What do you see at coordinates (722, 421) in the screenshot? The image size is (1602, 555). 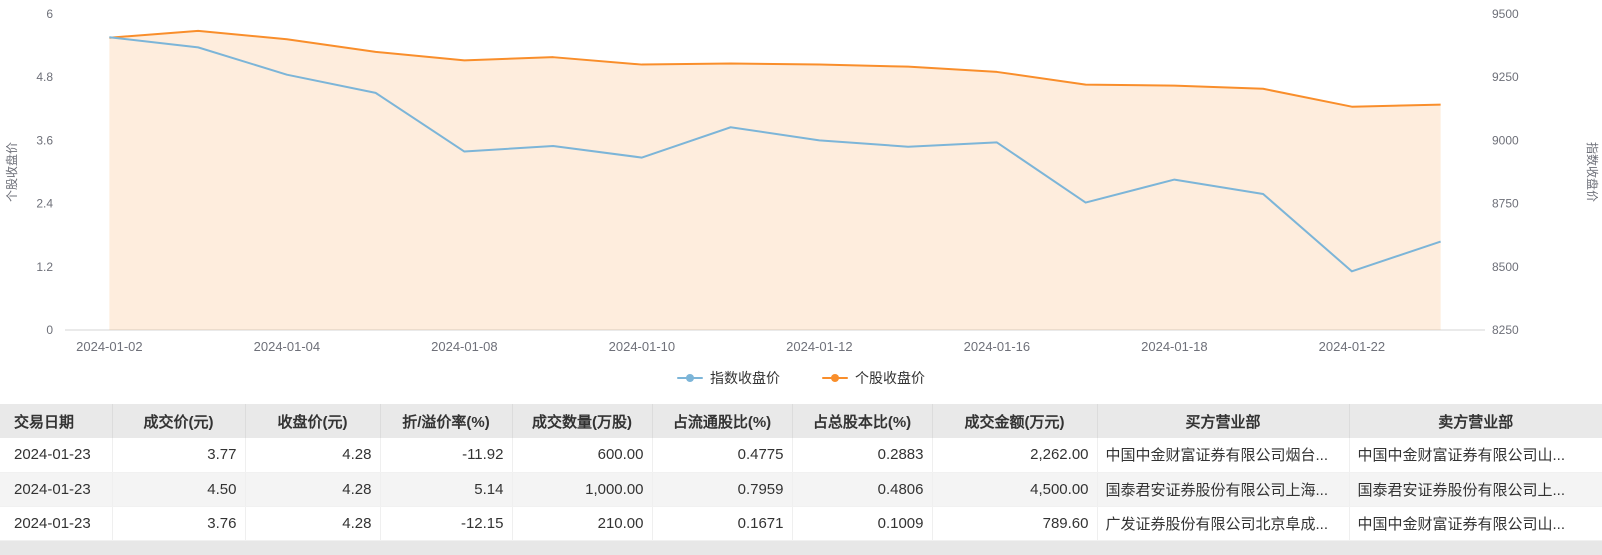 I see `column-header-float-share-ratio: 占流通股比(%)` at bounding box center [722, 421].